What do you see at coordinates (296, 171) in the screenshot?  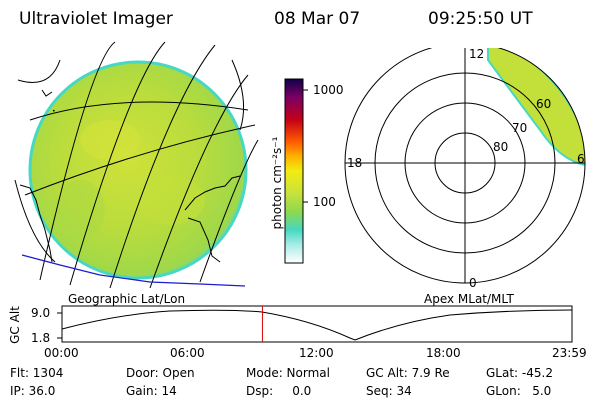 I see `colorbar` at bounding box center [296, 171].